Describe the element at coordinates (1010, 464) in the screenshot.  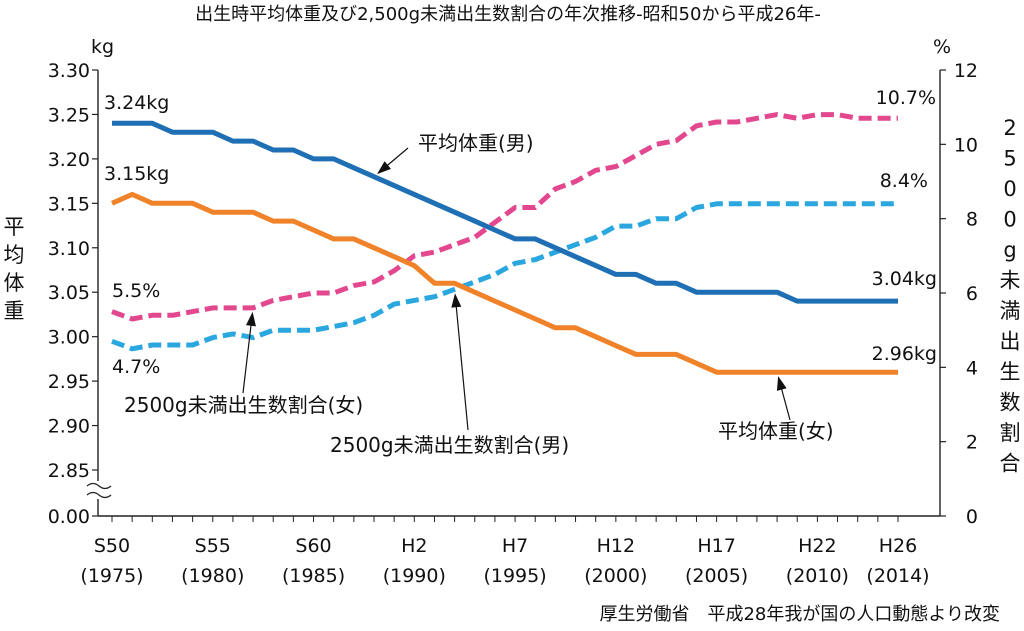
I see `right-axis-label-char: 合` at that location.